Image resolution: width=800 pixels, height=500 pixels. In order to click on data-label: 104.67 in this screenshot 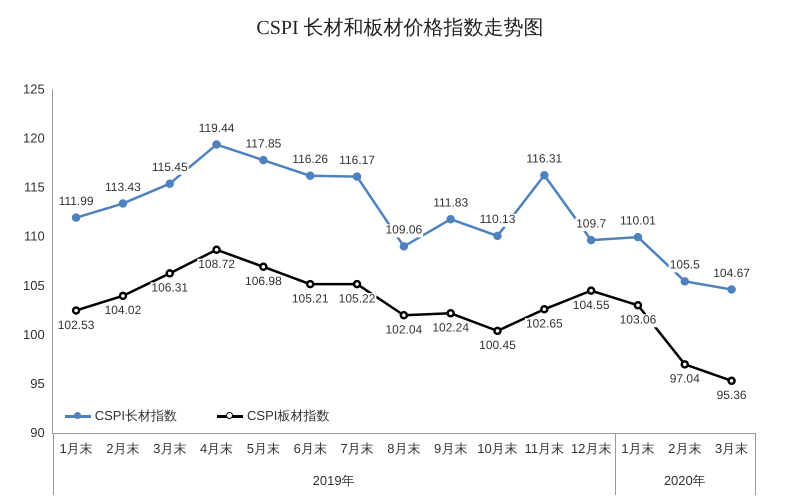, I will do `click(731, 273)`.